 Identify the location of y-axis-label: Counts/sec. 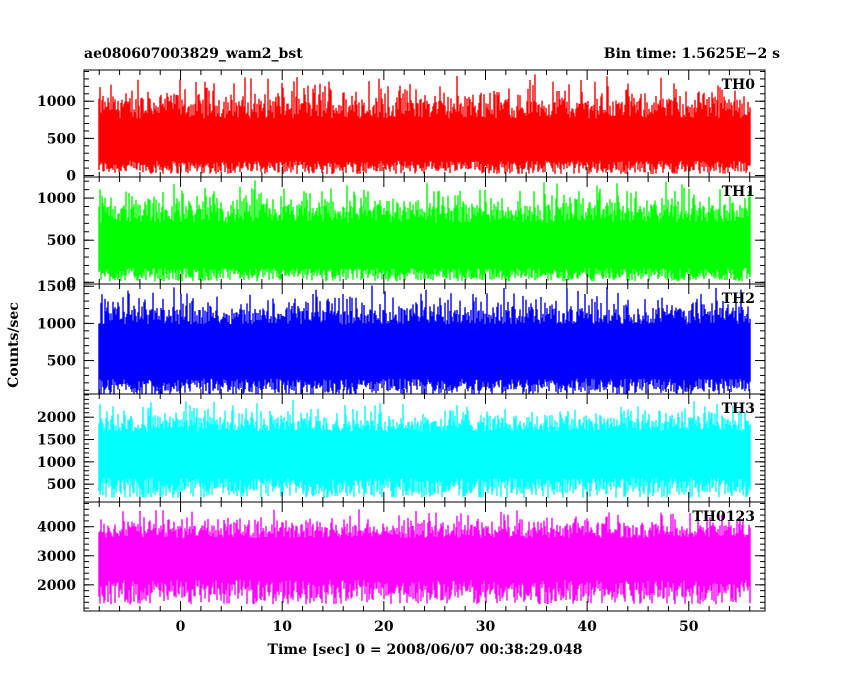
(14, 345).